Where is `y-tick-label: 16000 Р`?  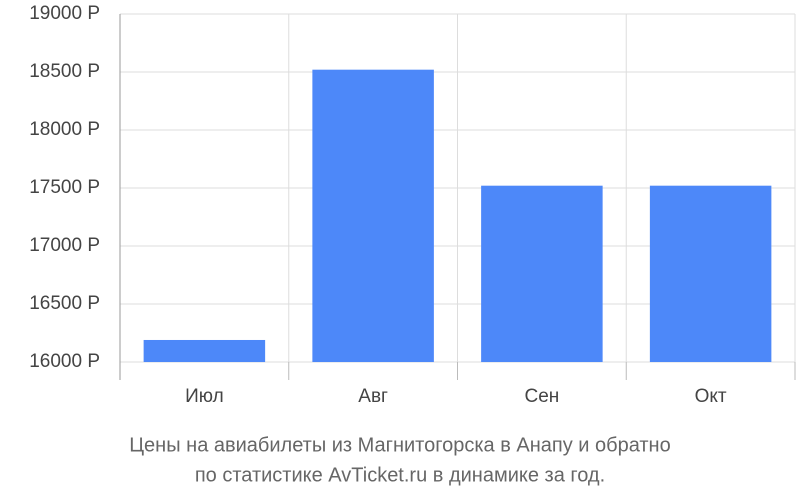 y-tick-label: 16000 Р is located at coordinates (64, 361).